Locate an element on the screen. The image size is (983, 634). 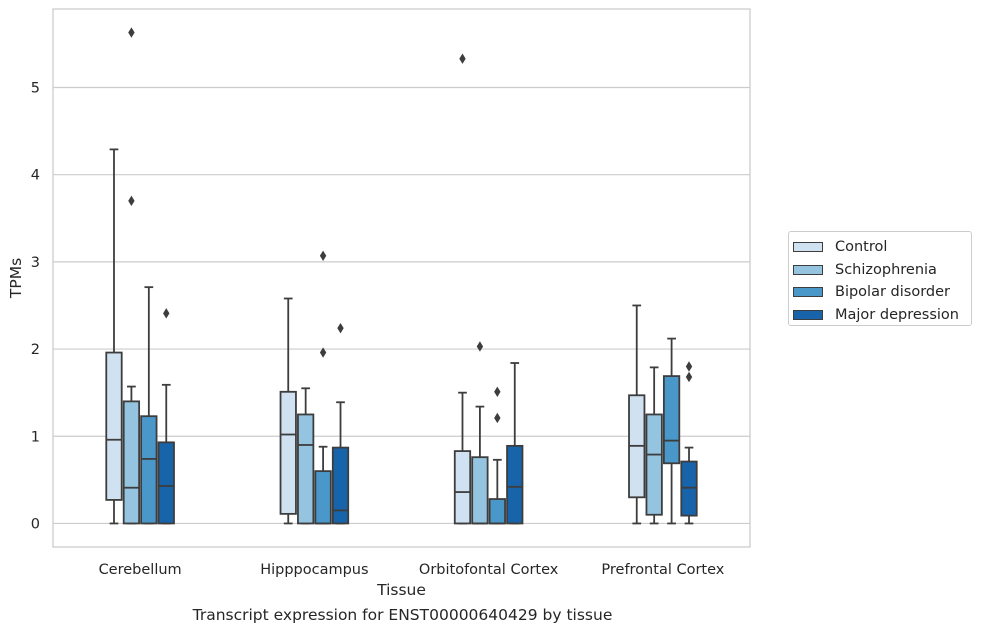
legend-item: Control is located at coordinates (880, 247).